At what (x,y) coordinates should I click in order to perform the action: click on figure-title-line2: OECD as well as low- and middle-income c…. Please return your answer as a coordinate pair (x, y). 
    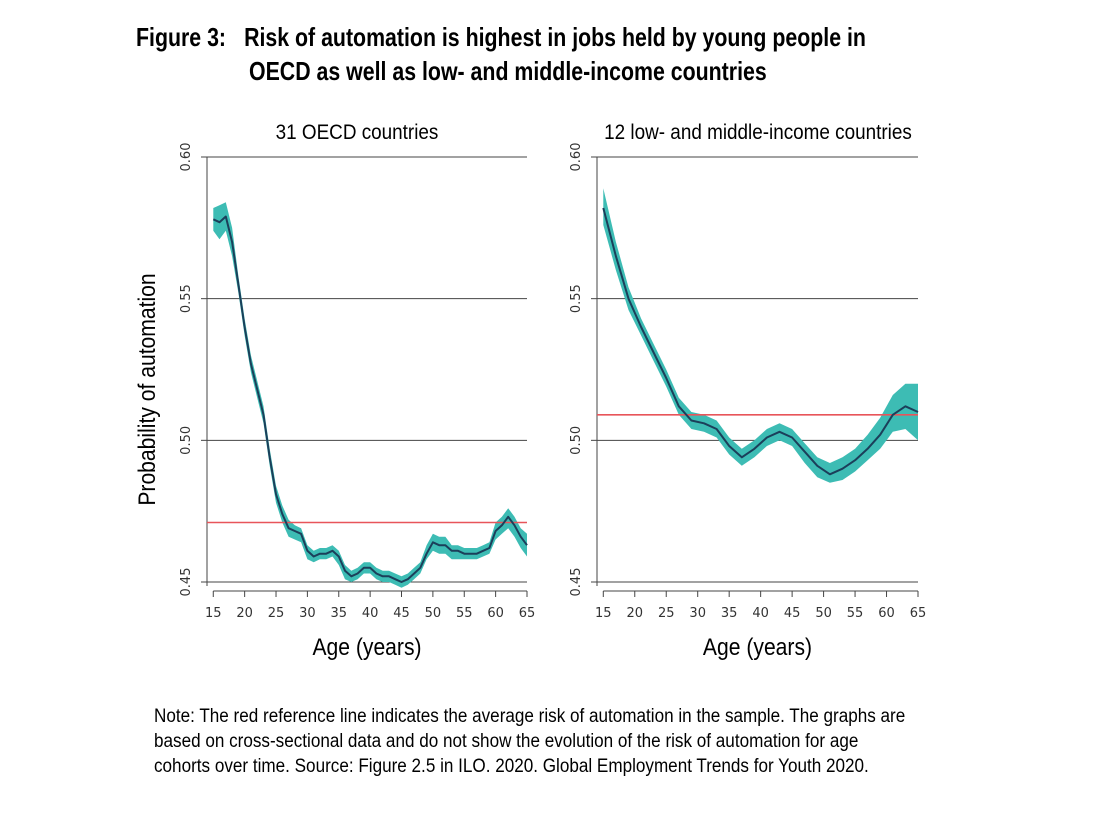
    Looking at the image, I should click on (508, 71).